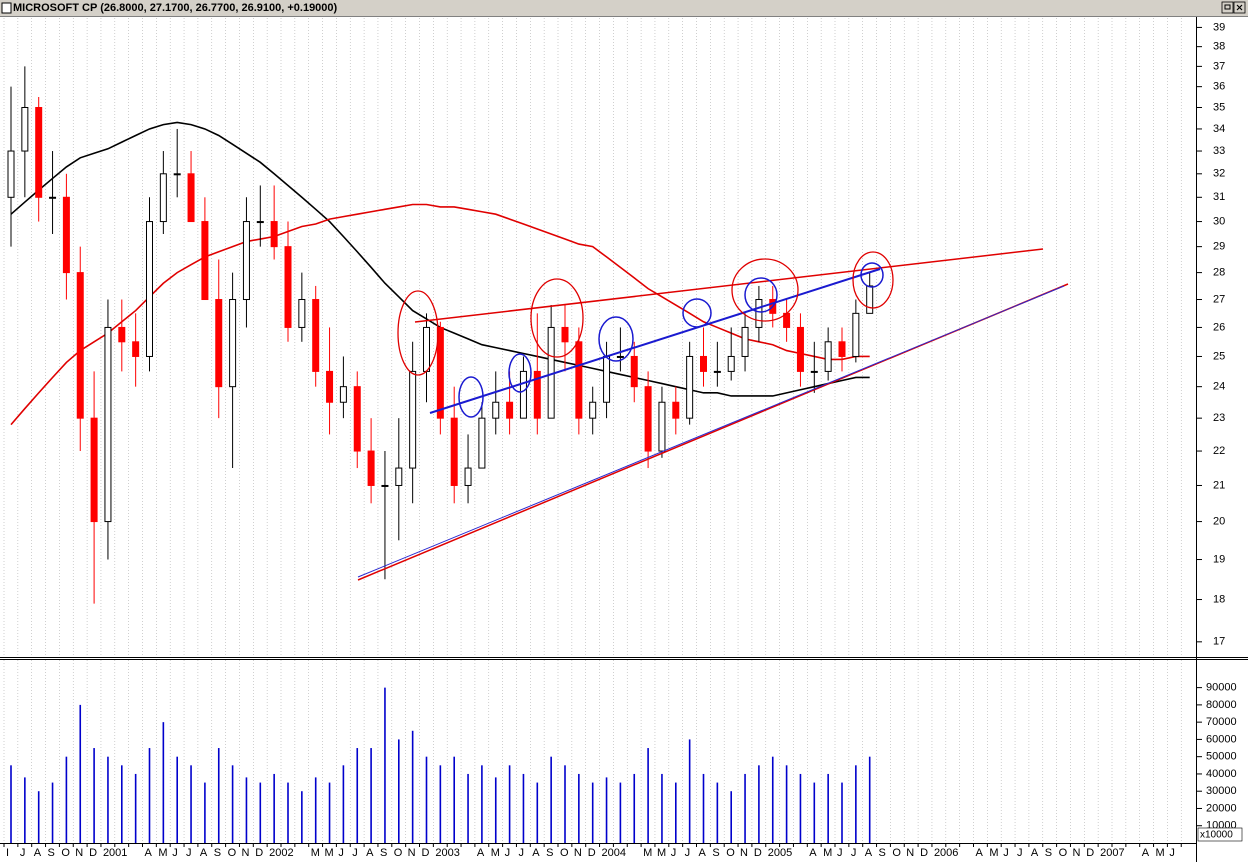  What do you see at coordinates (1216, 835) in the screenshot?
I see `volume-unit-label: x10000` at bounding box center [1216, 835].